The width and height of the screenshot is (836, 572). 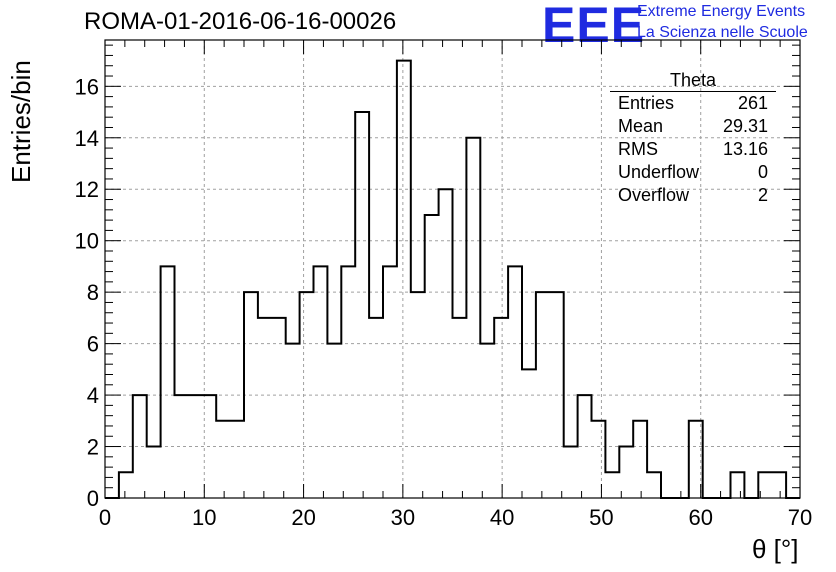 What do you see at coordinates (93, 395) in the screenshot?
I see `y-tick-label: 4` at bounding box center [93, 395].